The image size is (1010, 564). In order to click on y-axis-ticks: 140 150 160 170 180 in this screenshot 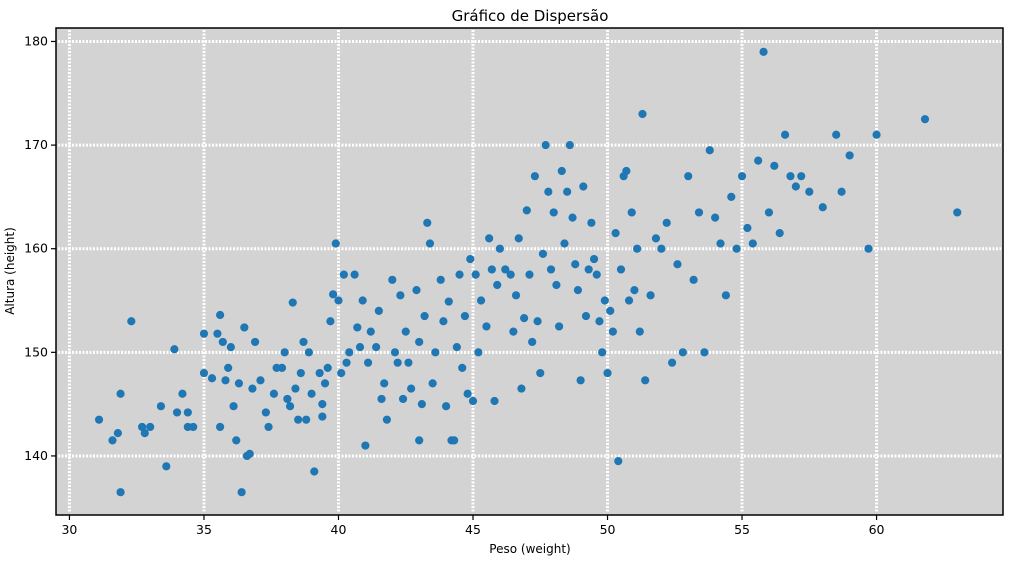, I will do `click(40, 248)`.